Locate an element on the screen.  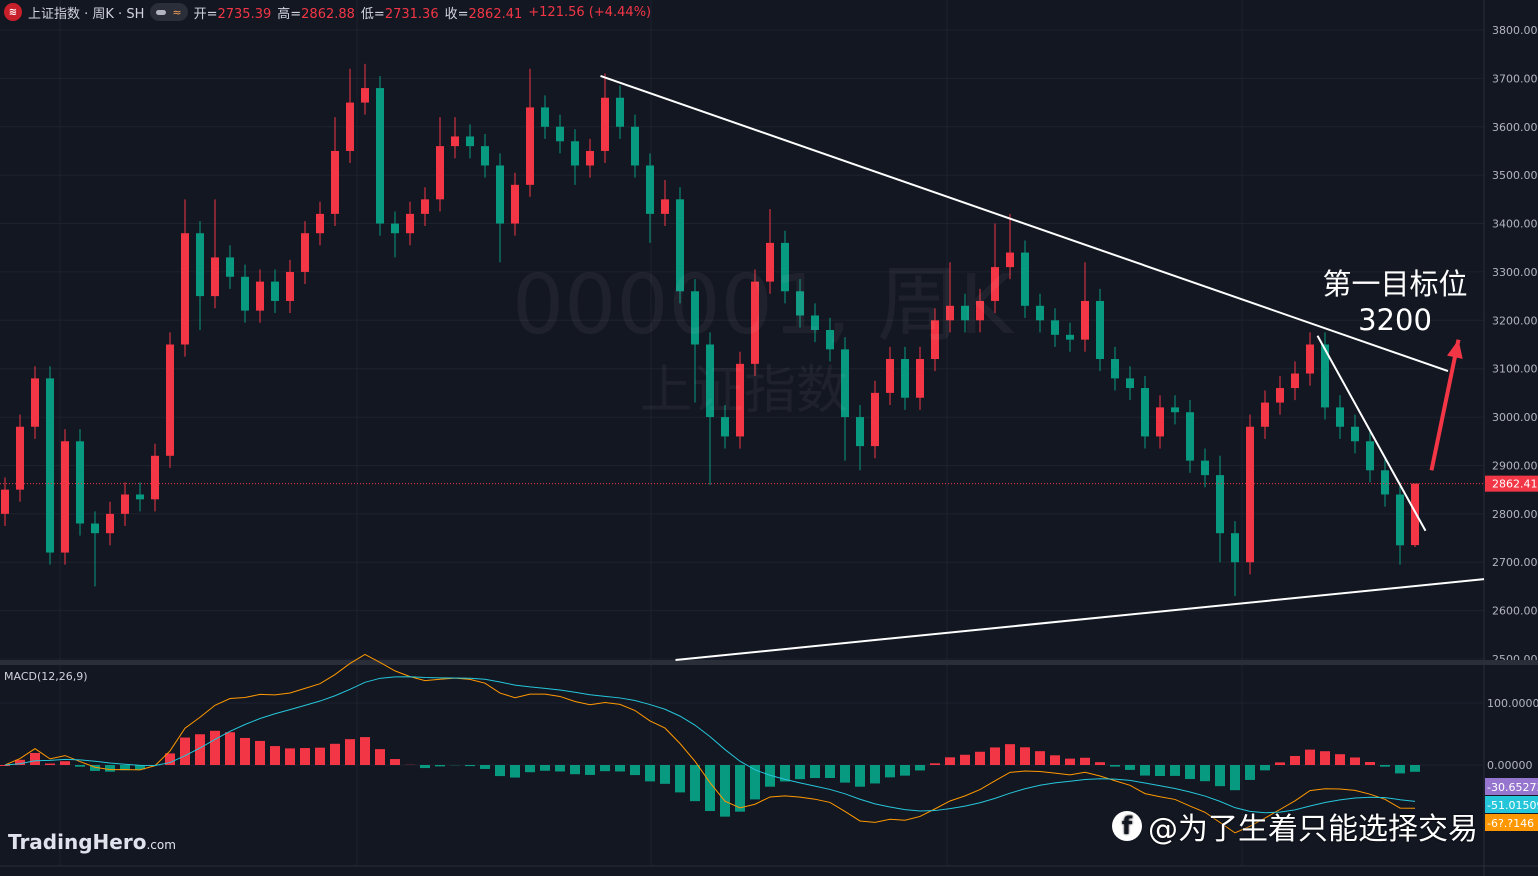
macd-dea-line is located at coordinates (710, 745).